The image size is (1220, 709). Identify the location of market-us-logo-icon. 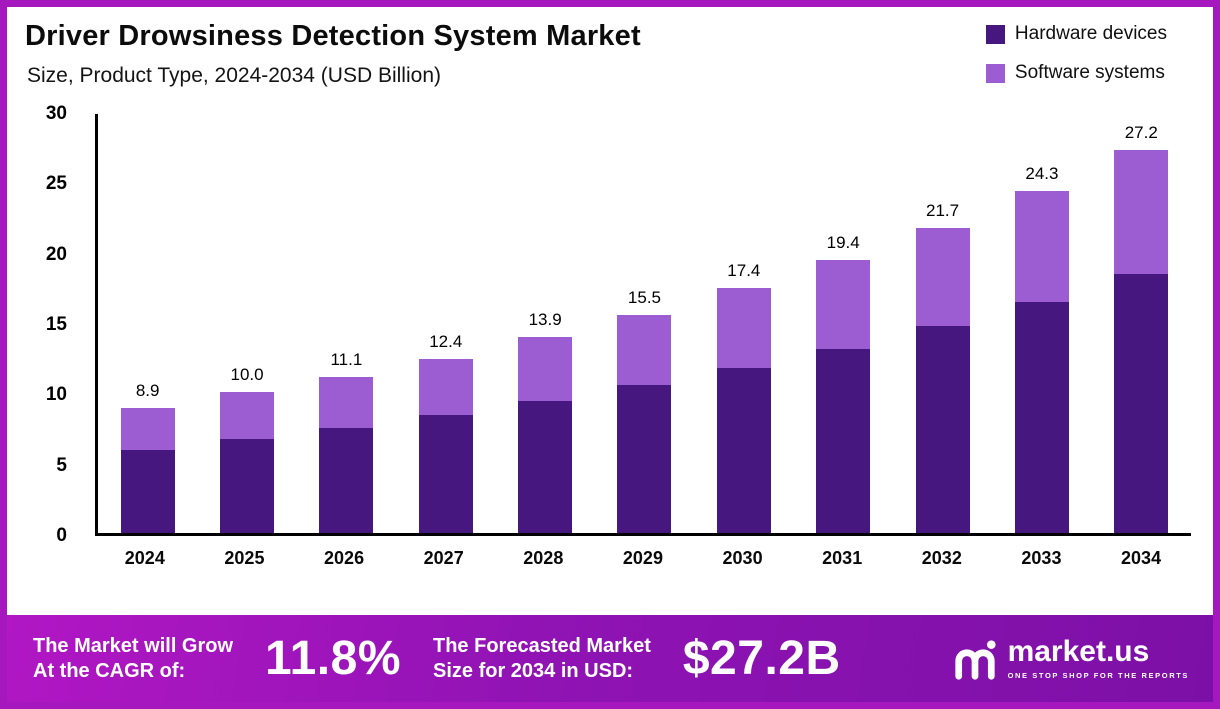
(975, 659).